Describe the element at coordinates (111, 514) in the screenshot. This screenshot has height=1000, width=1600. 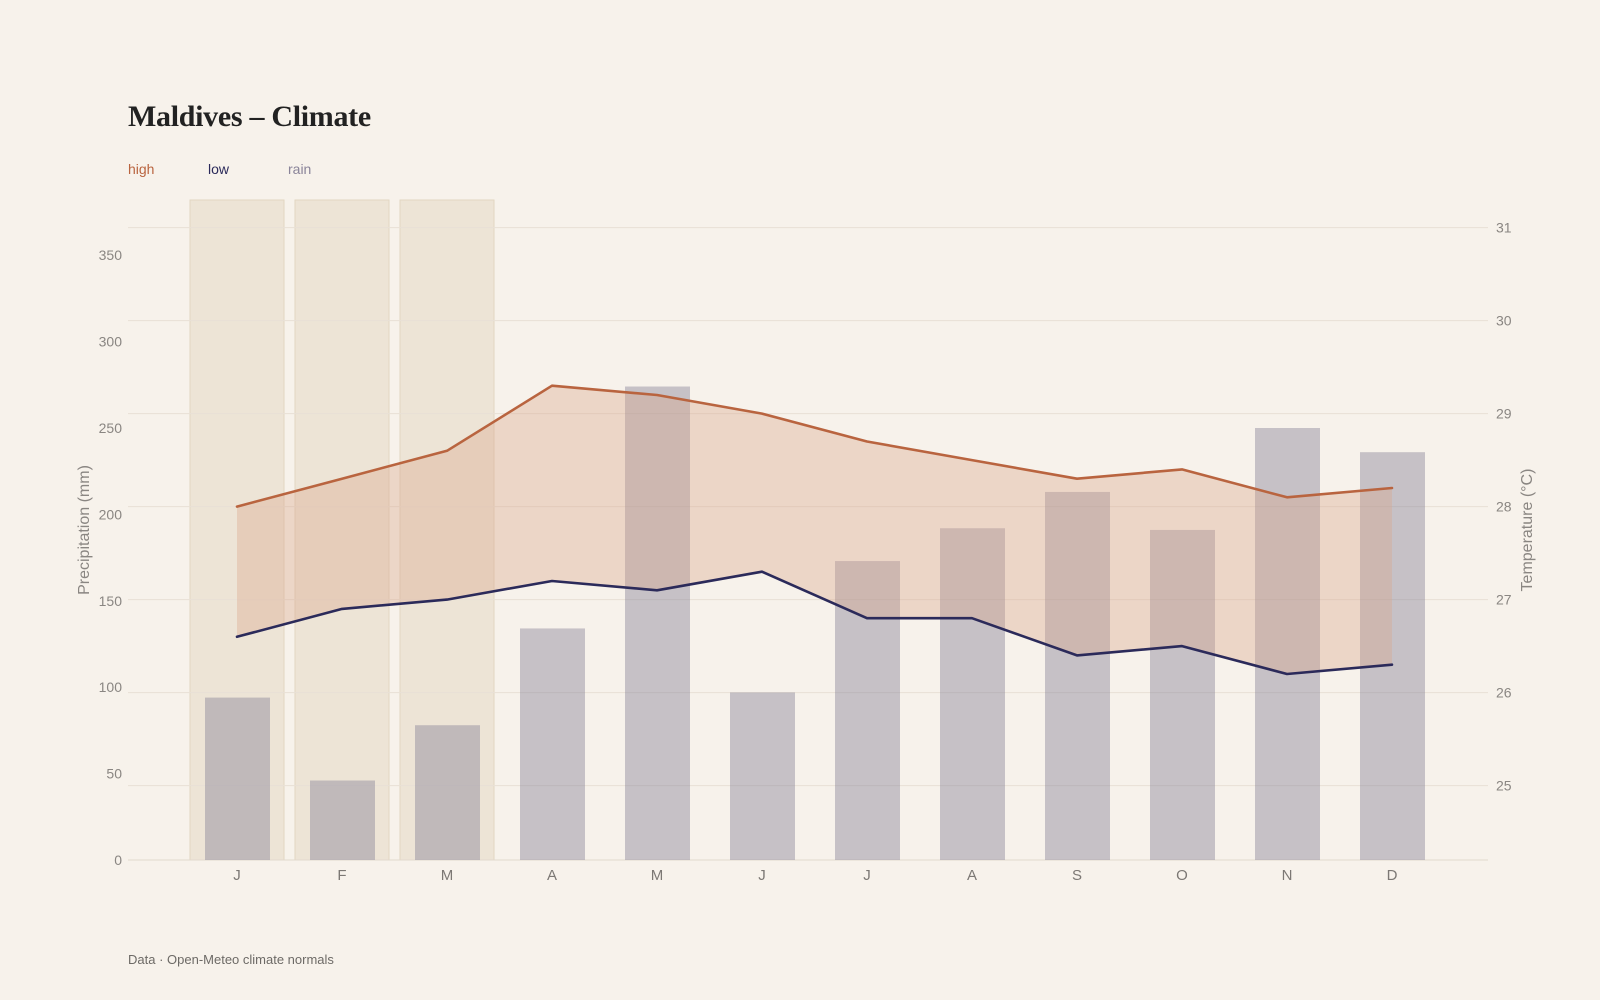
I see `left-tick-label: 200` at that location.